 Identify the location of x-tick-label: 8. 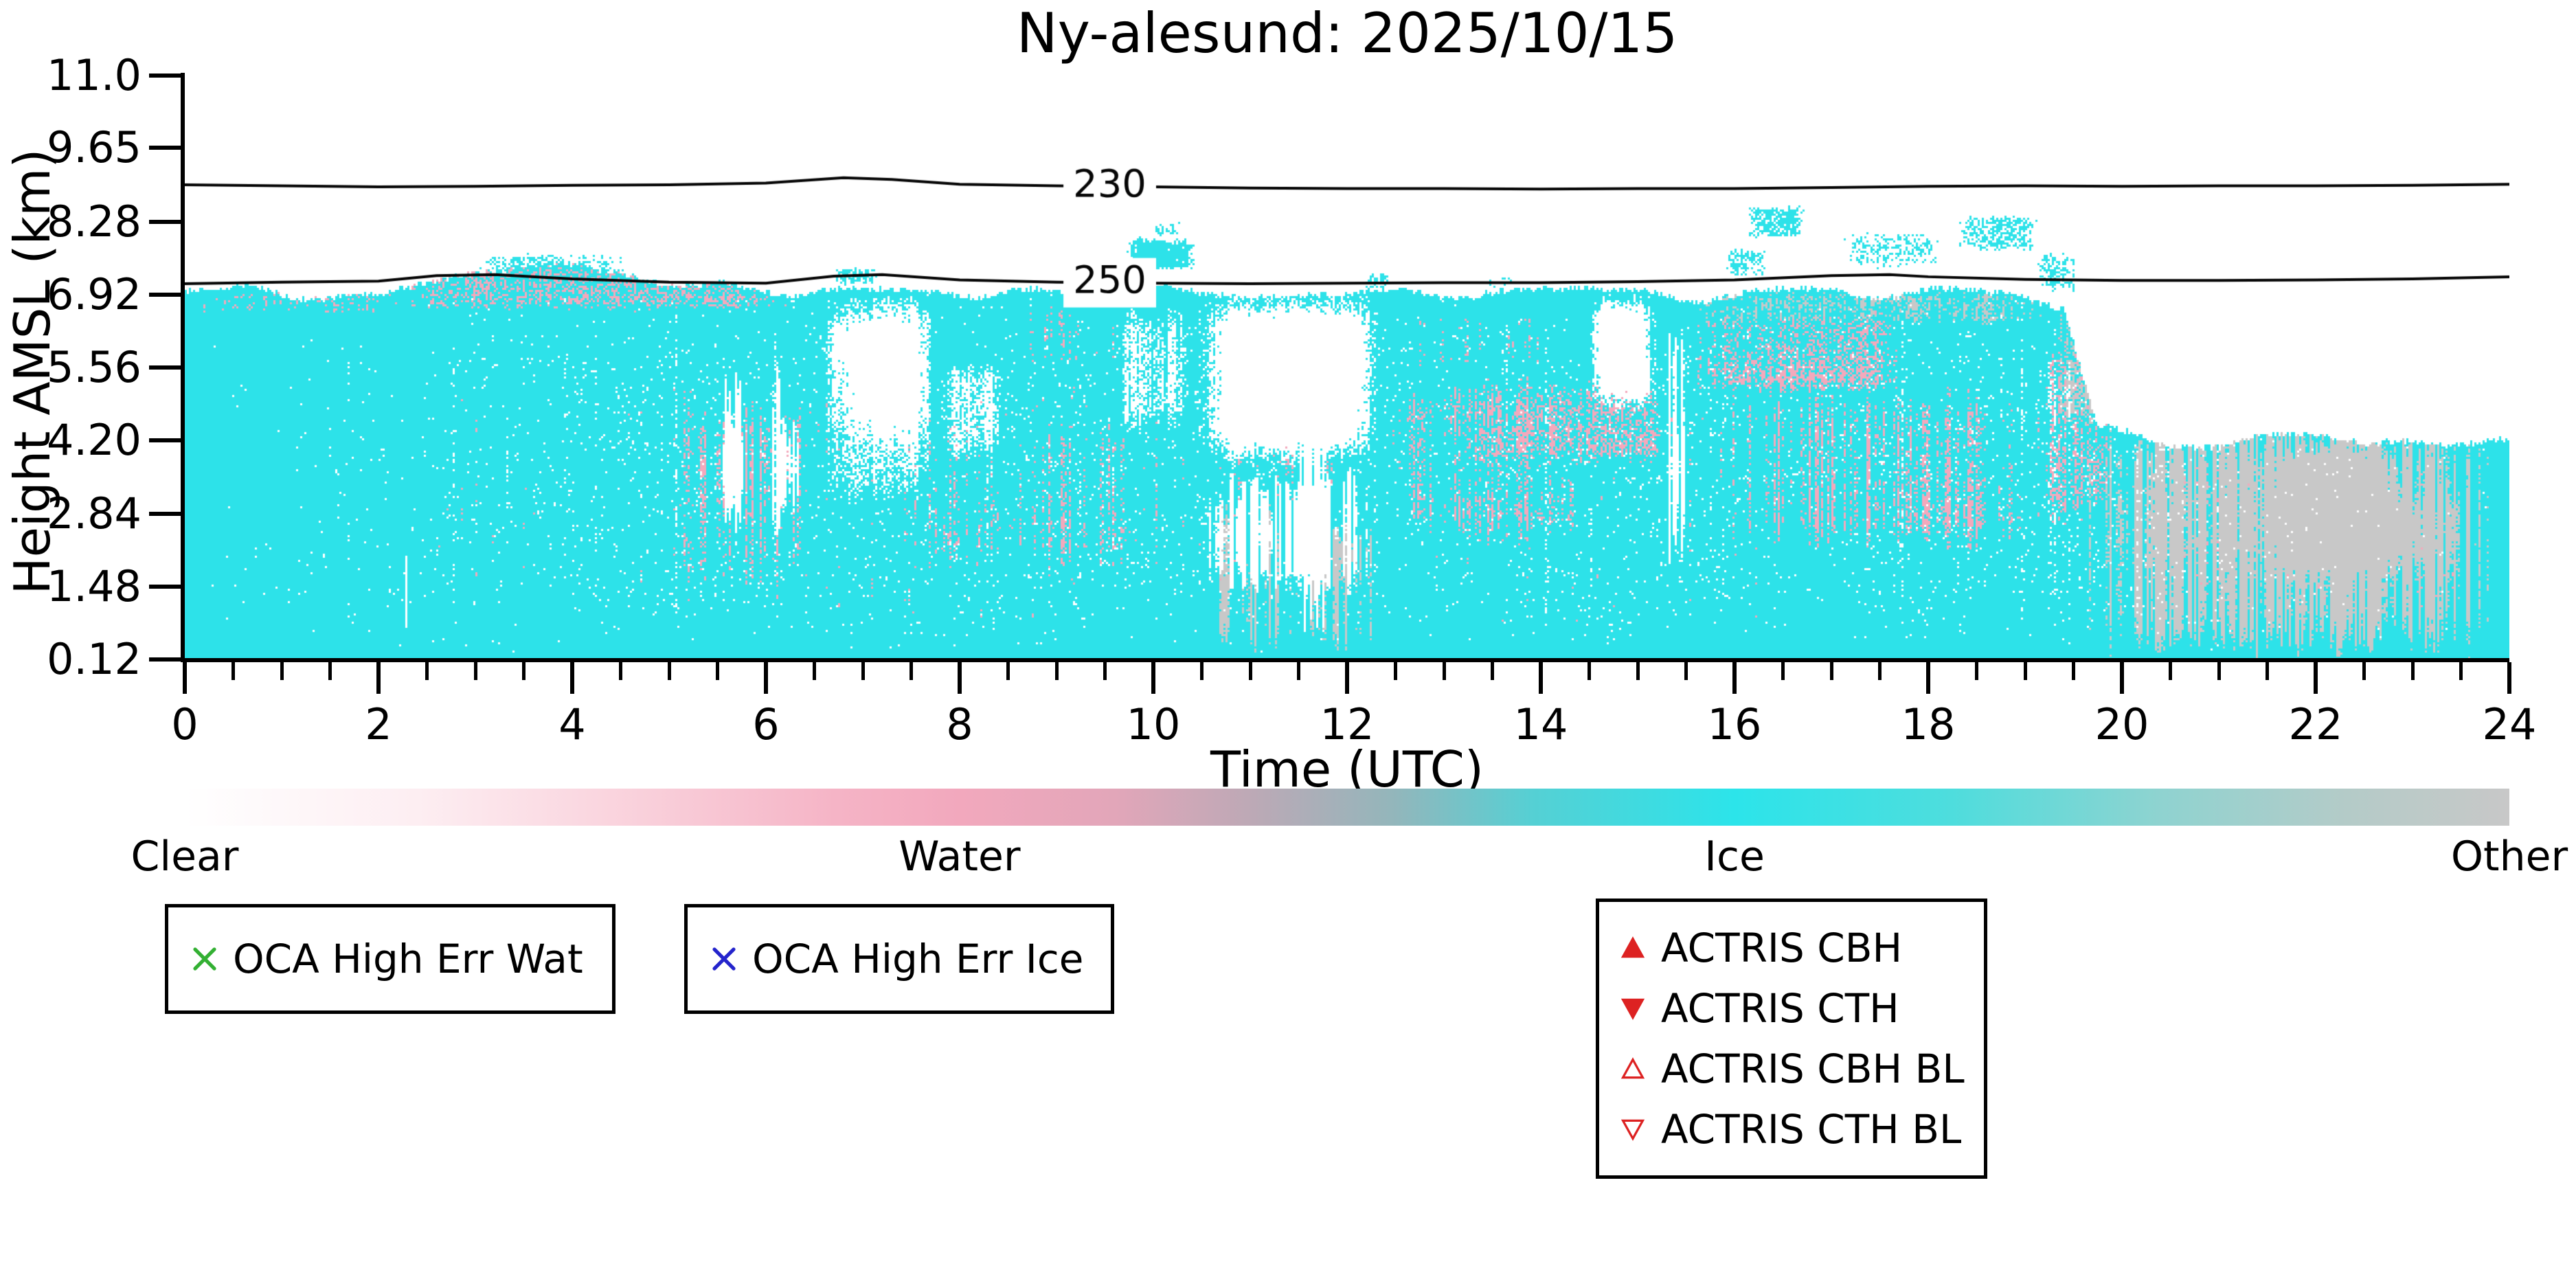
(959, 724).